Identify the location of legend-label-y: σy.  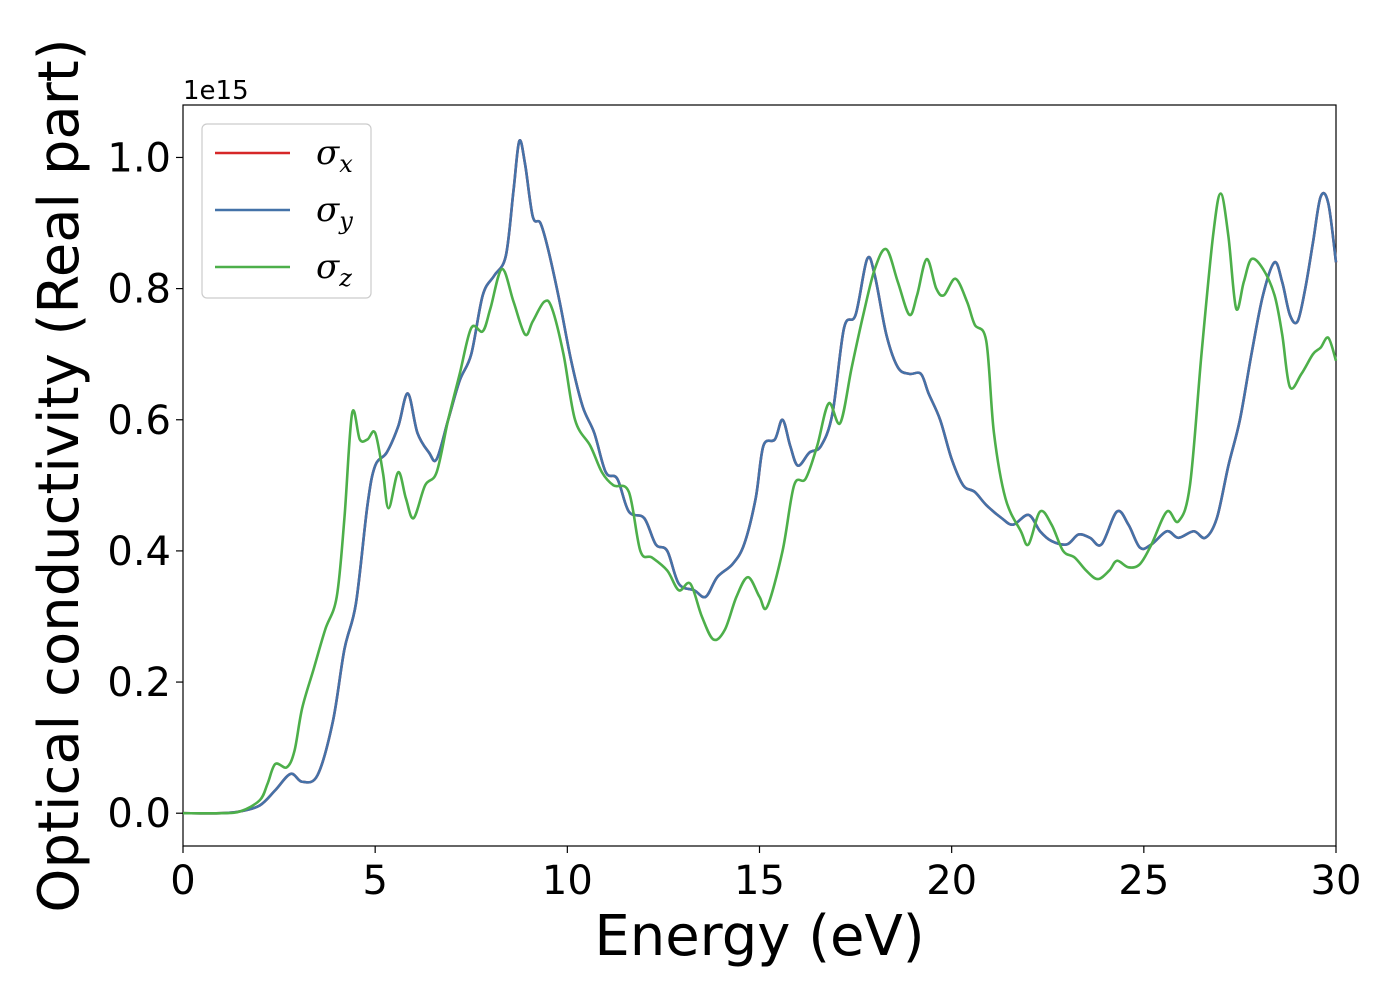
(334, 212).